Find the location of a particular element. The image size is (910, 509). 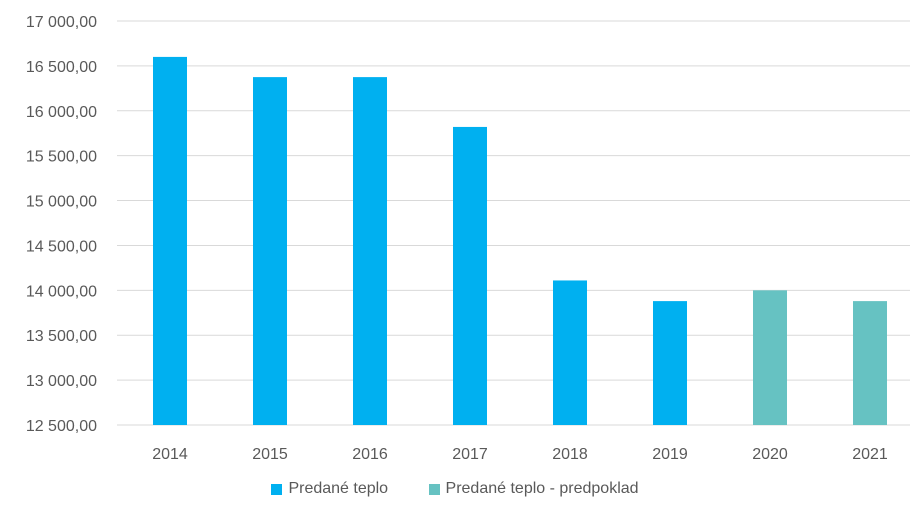

y-tick-label: 15 000,00 is located at coordinates (61, 202).